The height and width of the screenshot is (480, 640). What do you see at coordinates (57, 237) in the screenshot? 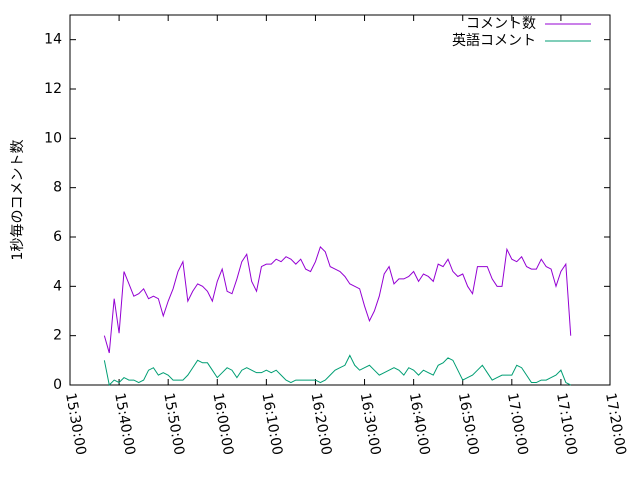
I see `y-tick-label: 6` at bounding box center [57, 237].